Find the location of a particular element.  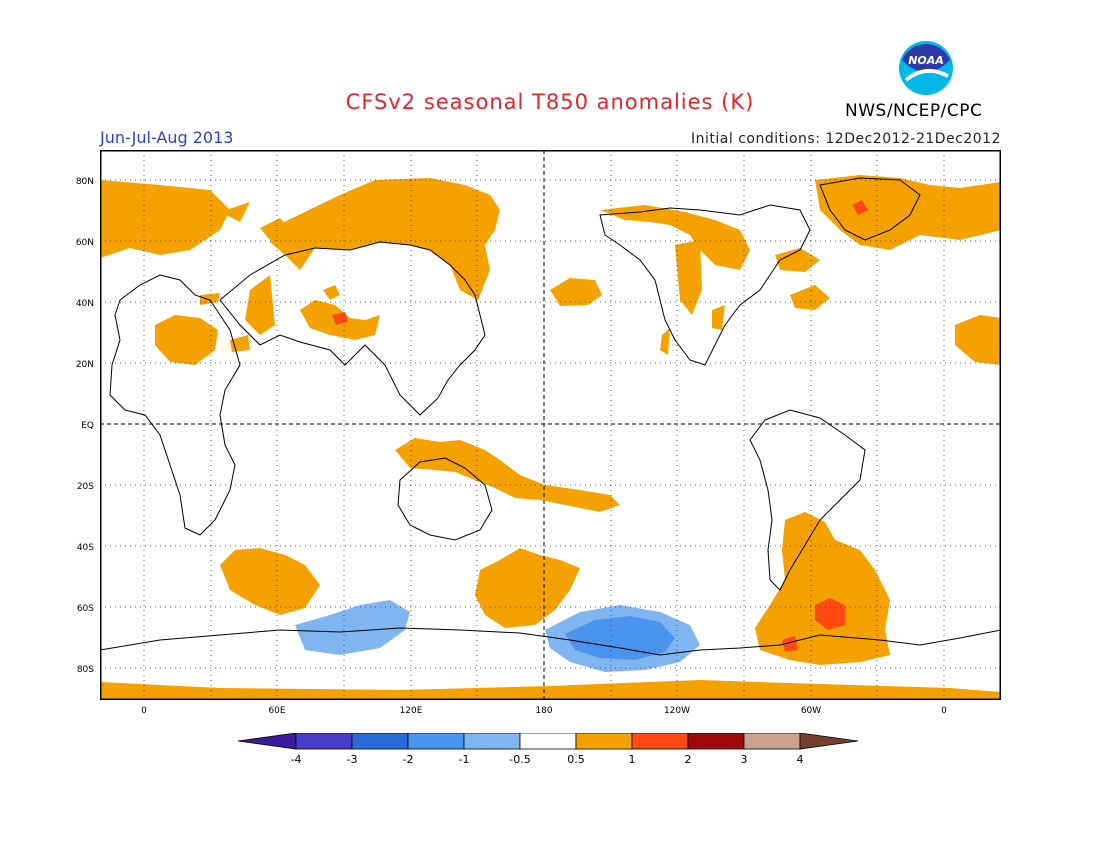

colorbar-label: -3 is located at coordinates (352, 759).